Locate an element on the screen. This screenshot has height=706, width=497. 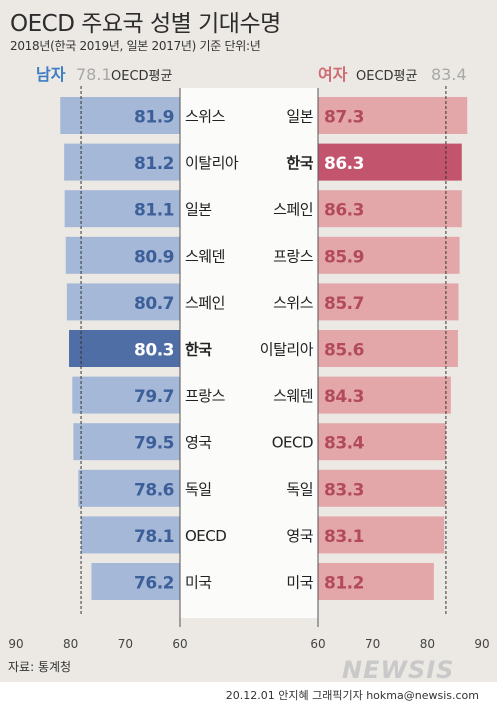
female-country-8: 독일 is located at coordinates (299, 489).